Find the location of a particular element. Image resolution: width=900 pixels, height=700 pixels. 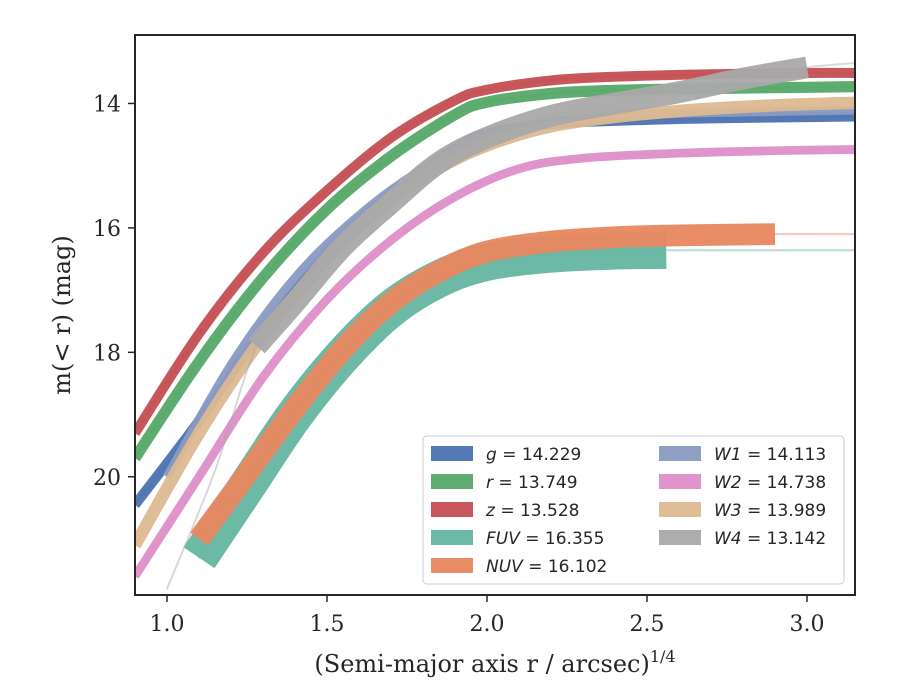

legend-frame is located at coordinates (633, 510).